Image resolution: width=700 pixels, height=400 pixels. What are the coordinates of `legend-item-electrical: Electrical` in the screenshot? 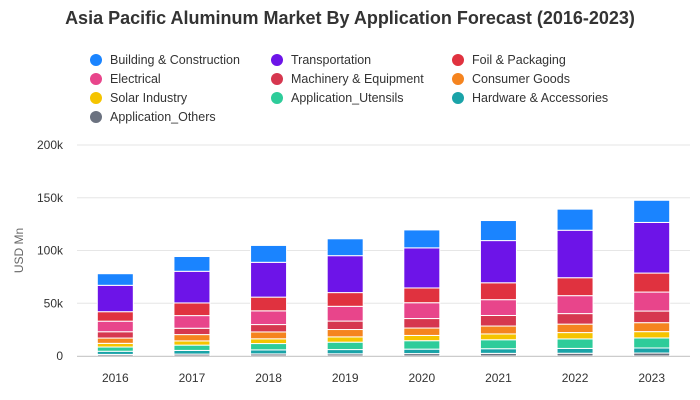 It's located at (125, 79).